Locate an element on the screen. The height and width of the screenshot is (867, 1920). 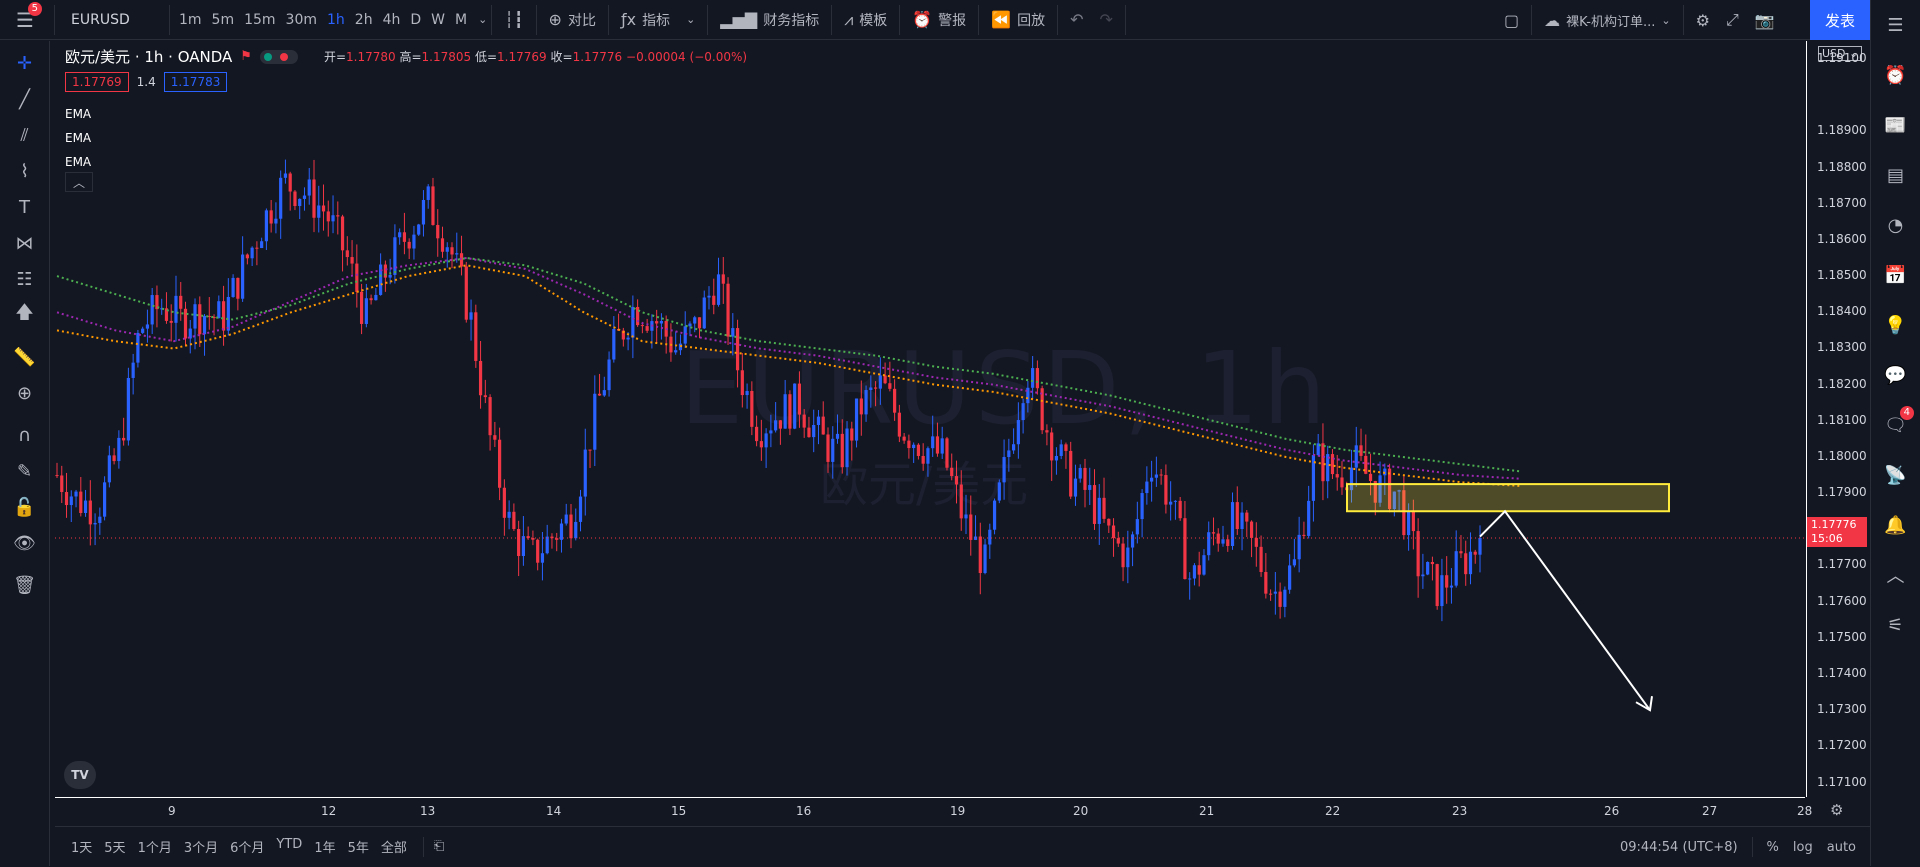
templates-button: ⩘ 模板 is located at coordinates (865, 20).